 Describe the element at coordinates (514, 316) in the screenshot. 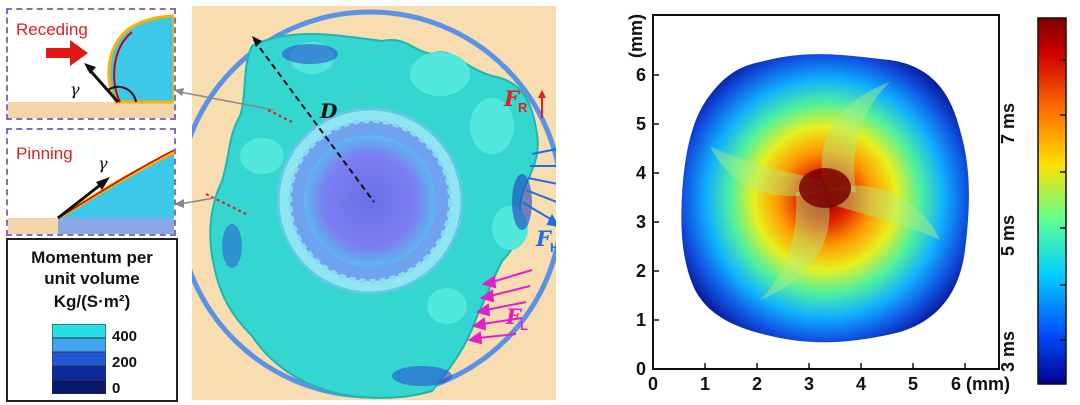

I see `force-l-label: F` at that location.